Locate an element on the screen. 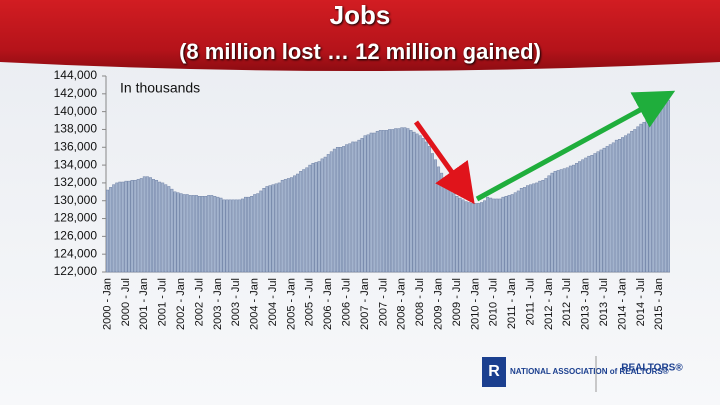  x-tick-label: 2008 - Jan is located at coordinates (402, 304).